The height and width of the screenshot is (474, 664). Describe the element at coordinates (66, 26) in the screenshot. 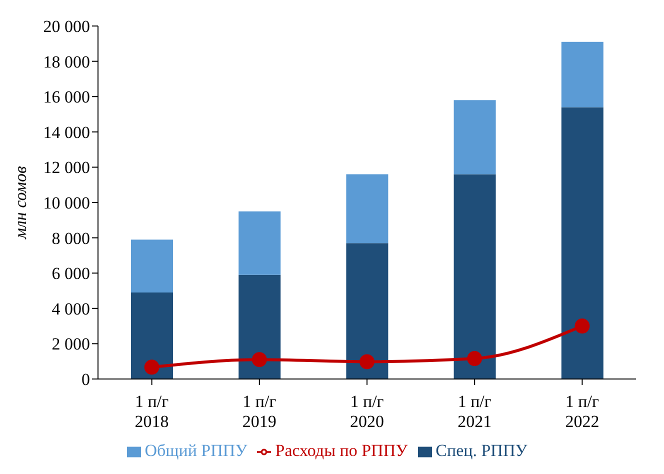

I see `y-tick-label: 20 000` at that location.